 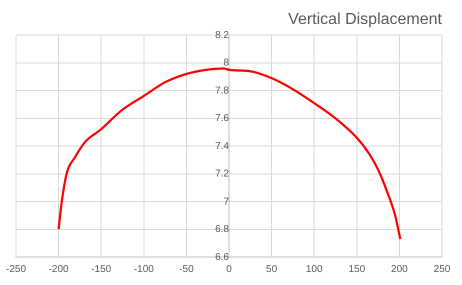 I want to click on x-tick-label: -150, so click(x=101, y=269).